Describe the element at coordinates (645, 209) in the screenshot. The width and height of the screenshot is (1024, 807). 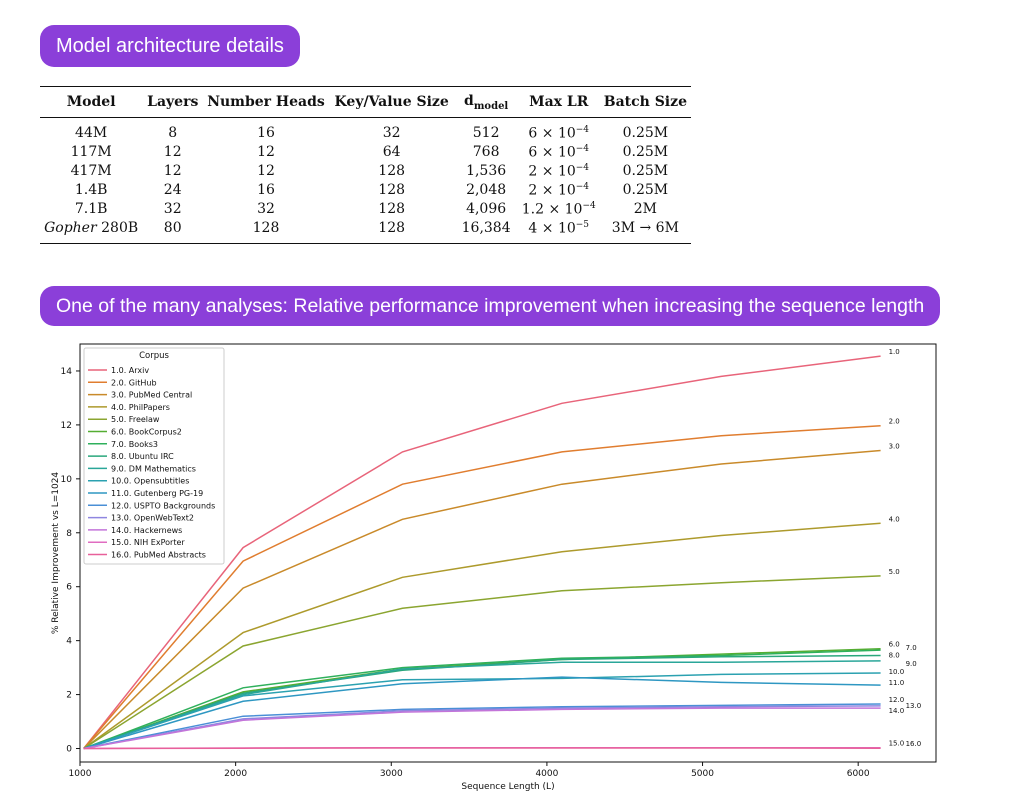
I see `cell-batch-size: 2M` at that location.